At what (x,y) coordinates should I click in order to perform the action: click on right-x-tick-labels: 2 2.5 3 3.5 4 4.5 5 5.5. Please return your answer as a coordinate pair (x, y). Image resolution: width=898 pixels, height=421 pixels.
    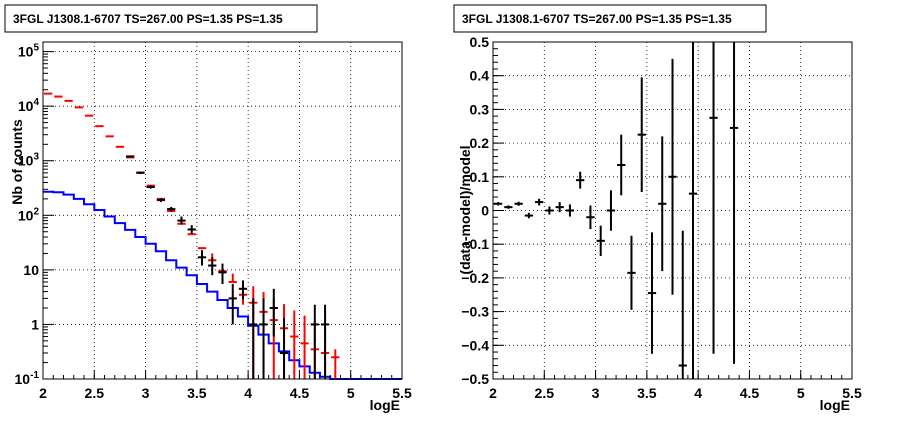
    Looking at the image, I should click on (675, 393).